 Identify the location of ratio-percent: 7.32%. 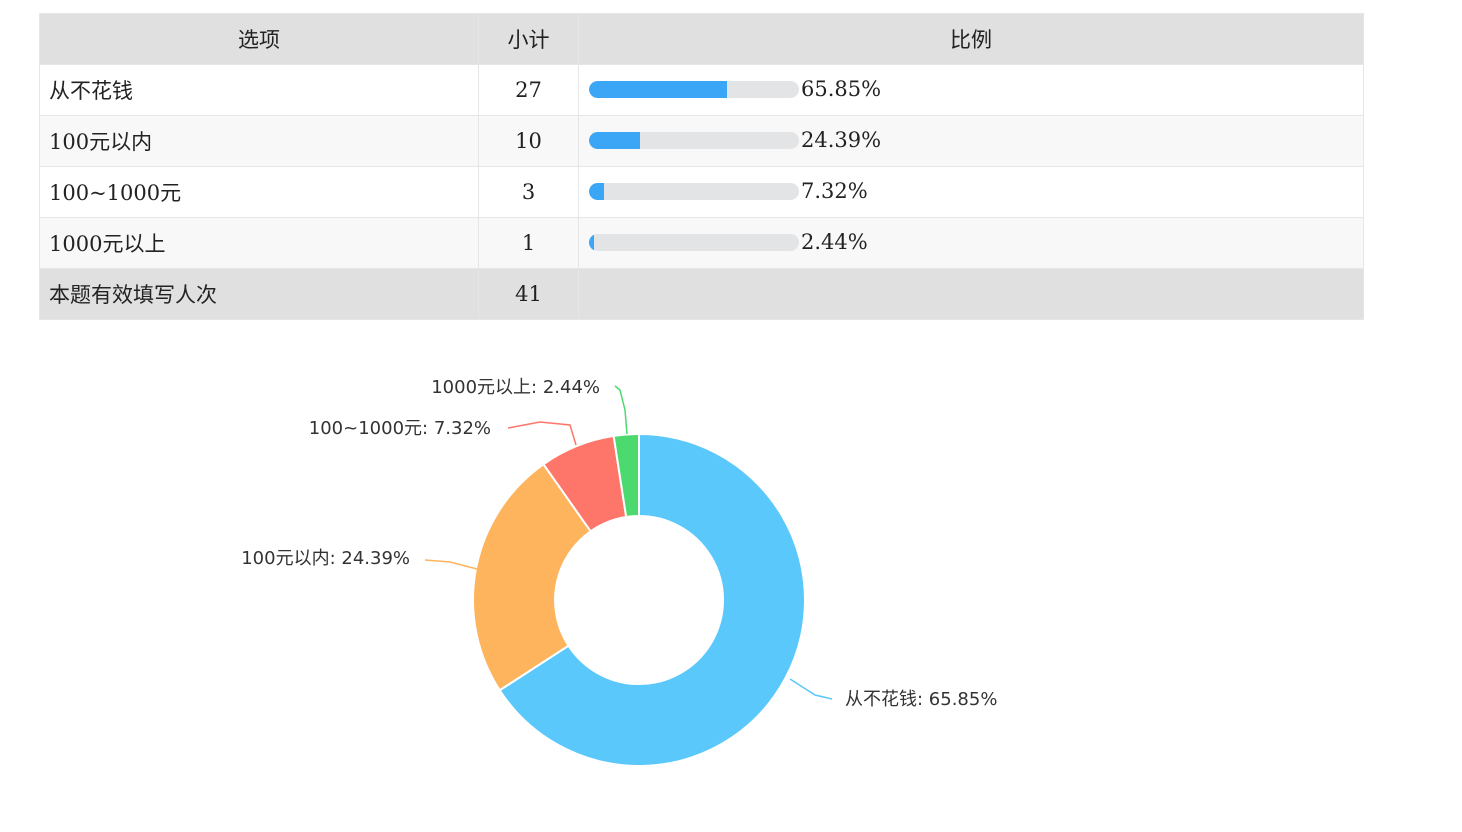
(834, 191).